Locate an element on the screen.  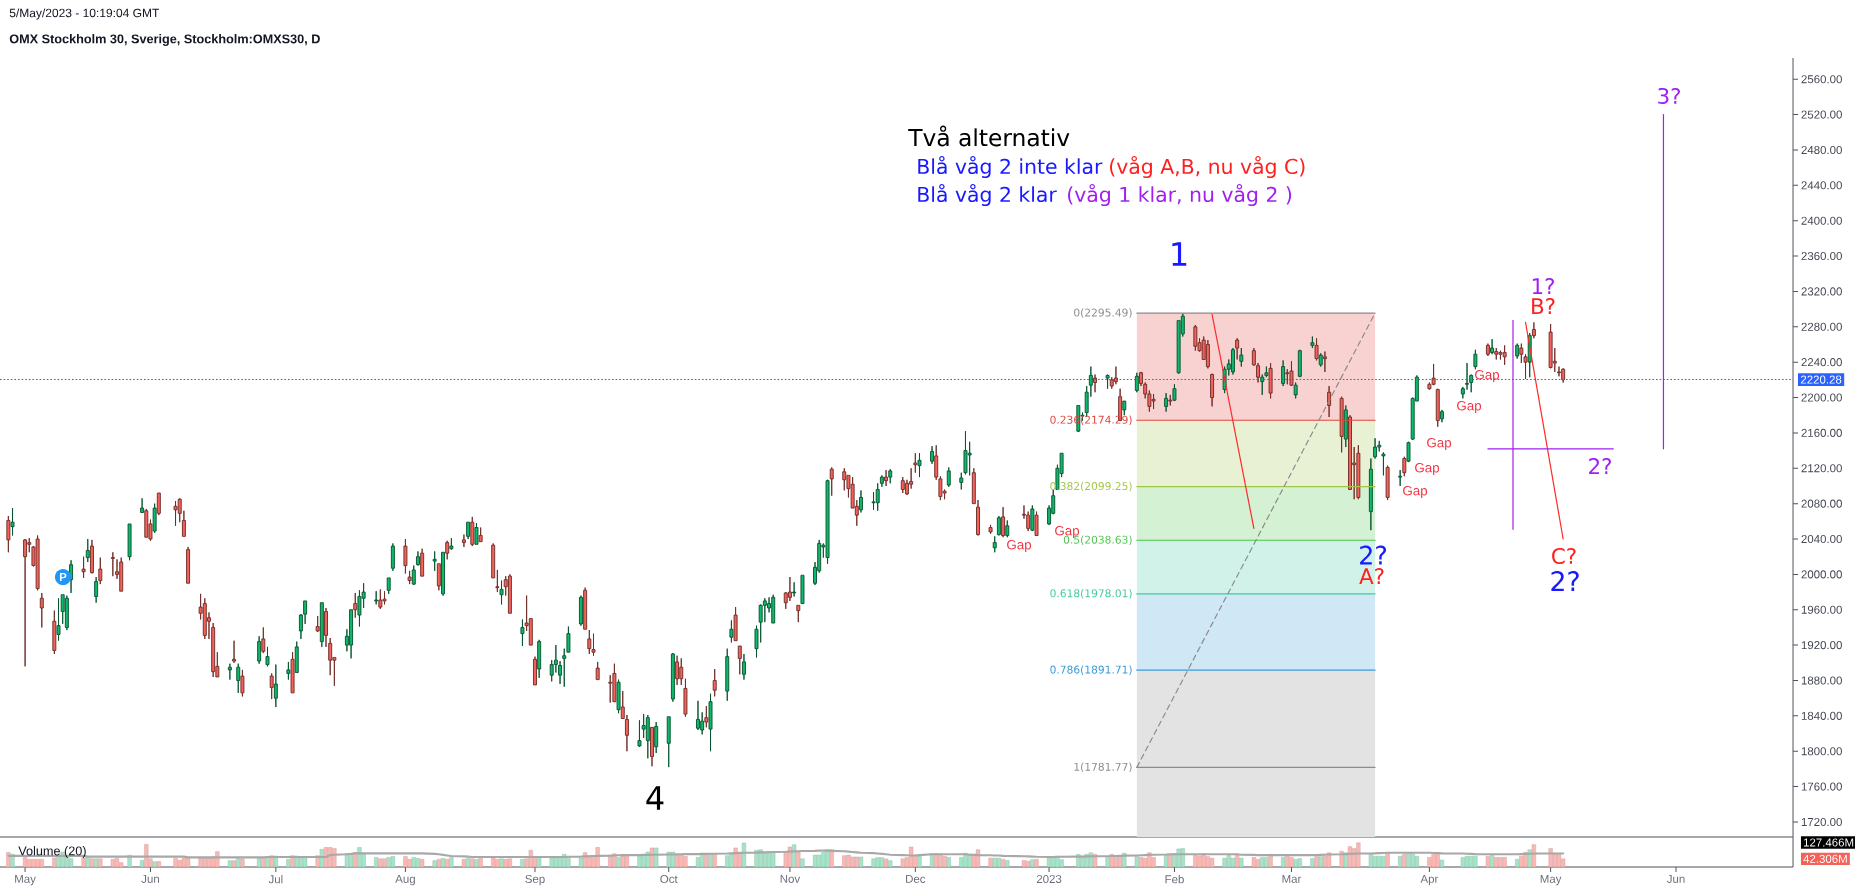
y-tick-label: 2360.00 is located at coordinates (1821, 256).